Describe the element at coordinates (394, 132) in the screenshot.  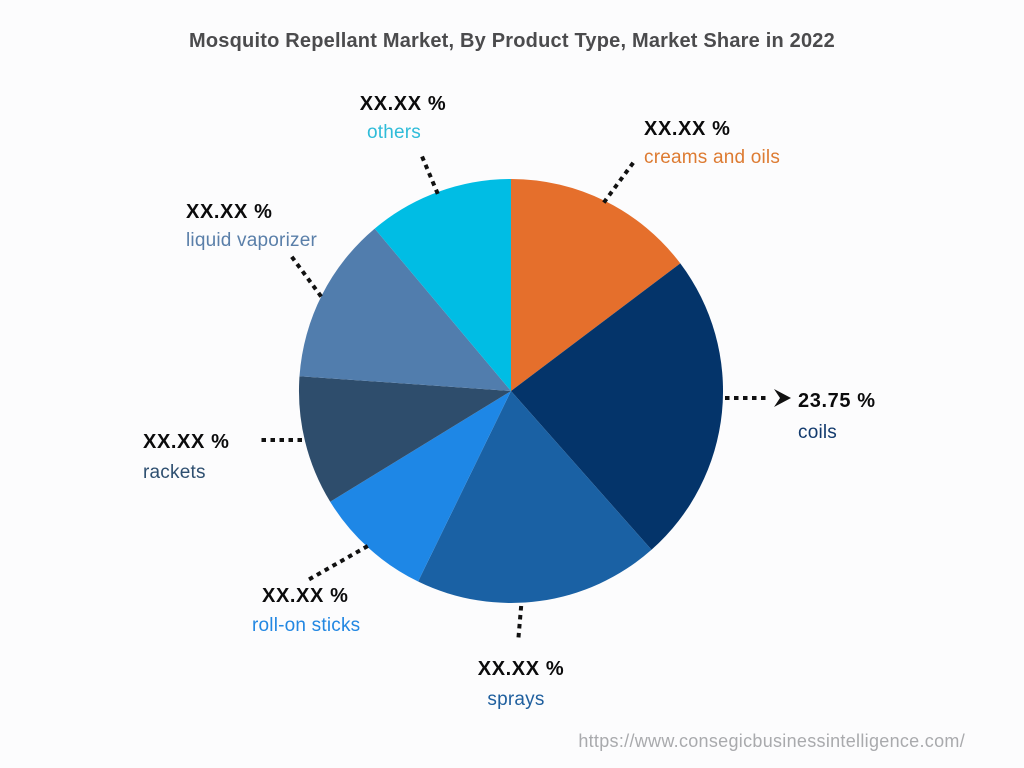
I see `label-others-name: others` at that location.